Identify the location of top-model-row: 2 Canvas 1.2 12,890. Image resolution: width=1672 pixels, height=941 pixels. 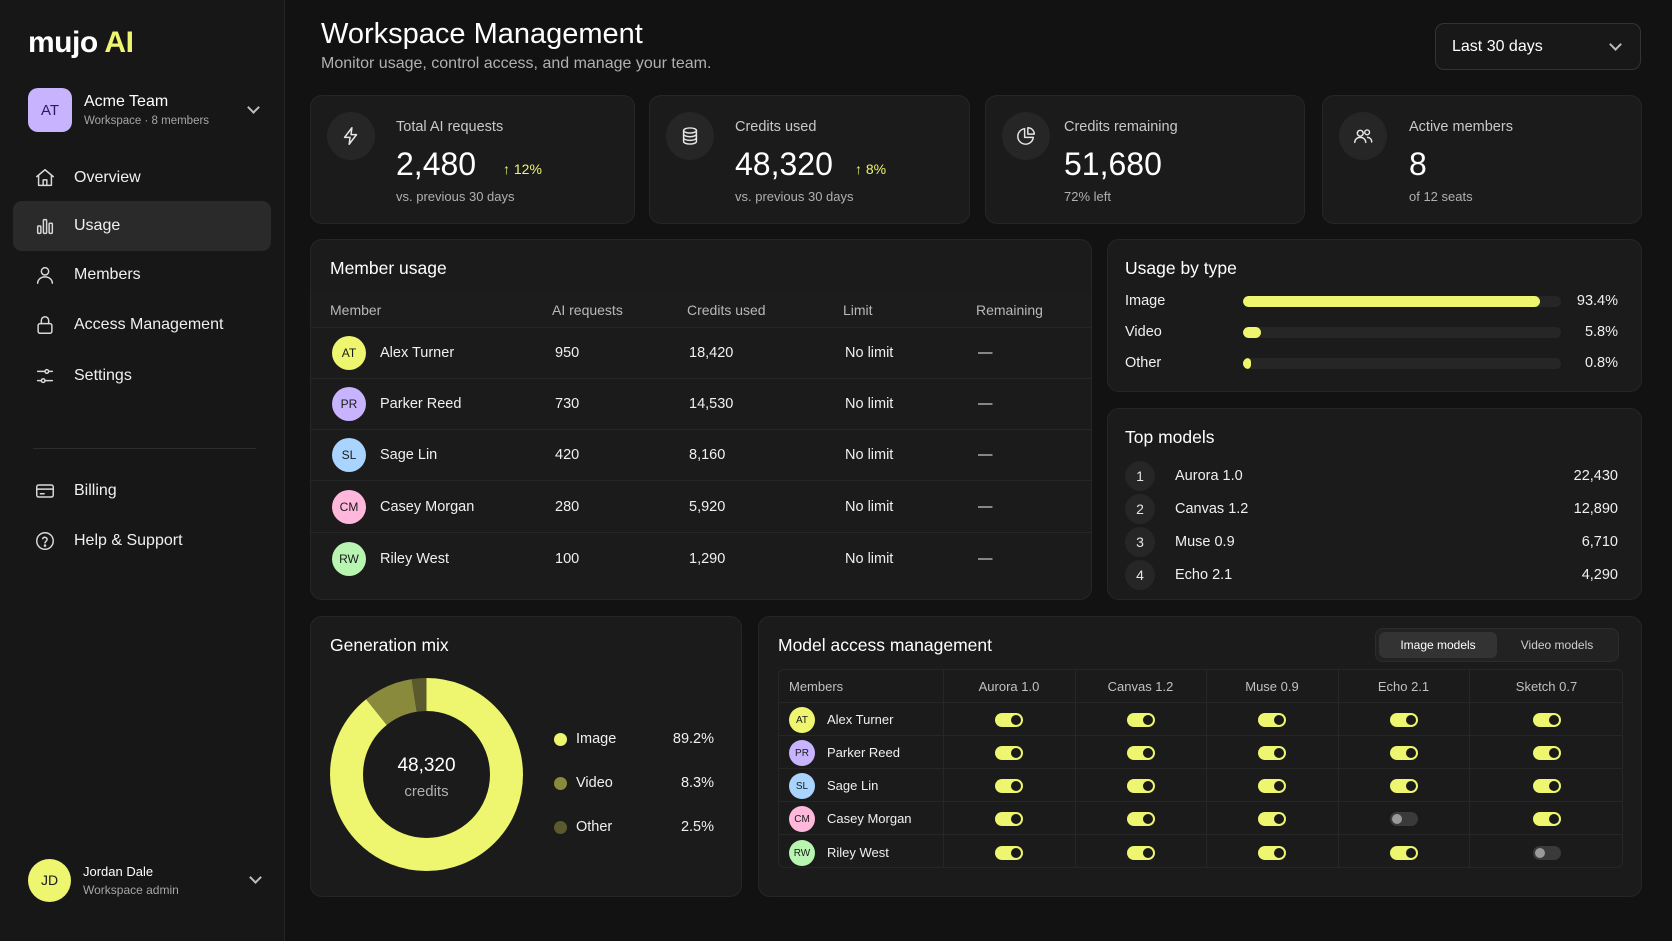
(1371, 509).